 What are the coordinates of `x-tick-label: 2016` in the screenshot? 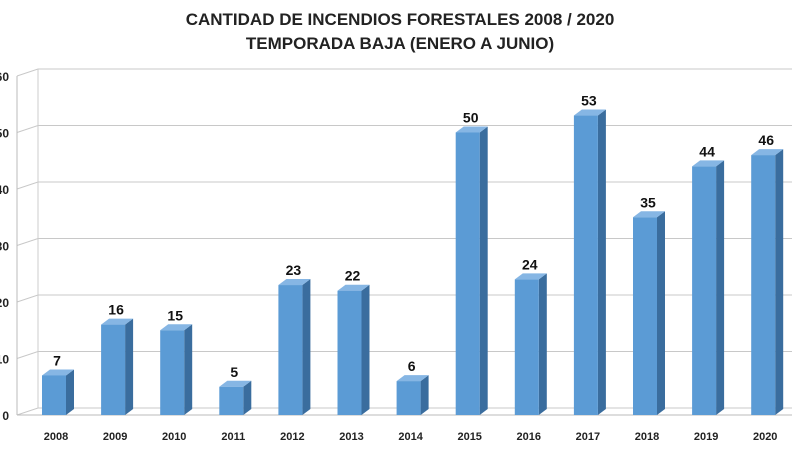 It's located at (529, 437).